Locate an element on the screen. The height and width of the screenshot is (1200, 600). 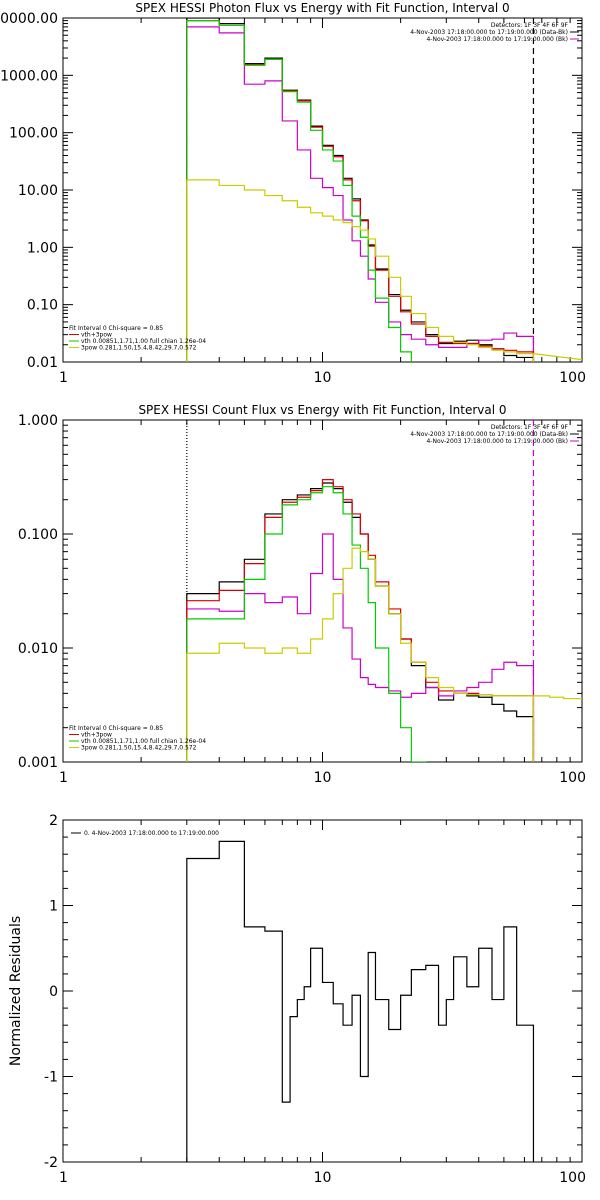
y-tick-label: 10000.00 is located at coordinates (29, 19).